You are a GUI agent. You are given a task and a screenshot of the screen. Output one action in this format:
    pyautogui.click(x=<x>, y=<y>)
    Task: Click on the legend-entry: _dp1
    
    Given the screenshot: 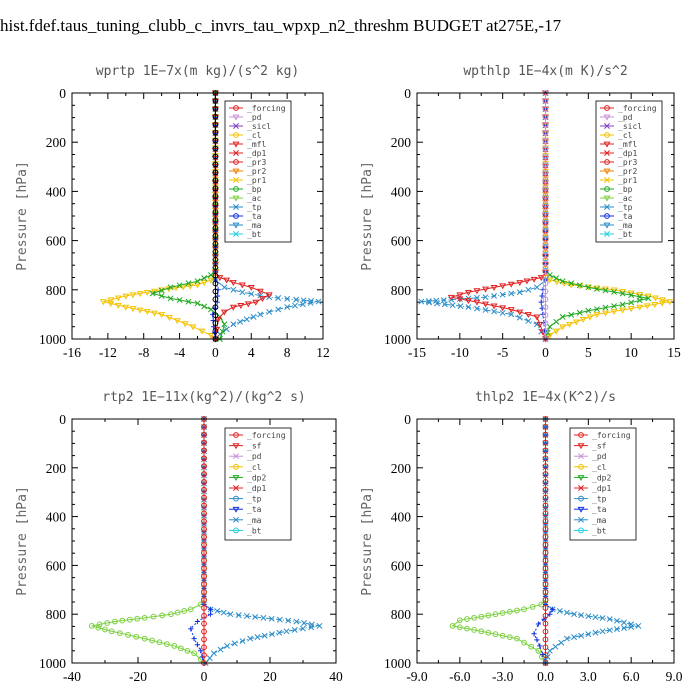 What is the action you would take?
    pyautogui.click(x=256, y=153)
    